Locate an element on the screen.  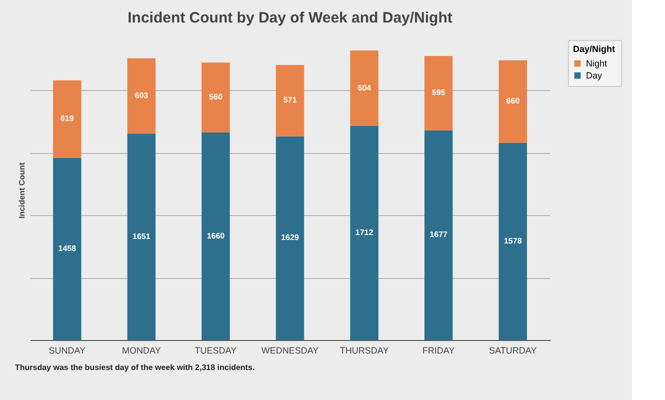
legend-label: Day is located at coordinates (594, 75).